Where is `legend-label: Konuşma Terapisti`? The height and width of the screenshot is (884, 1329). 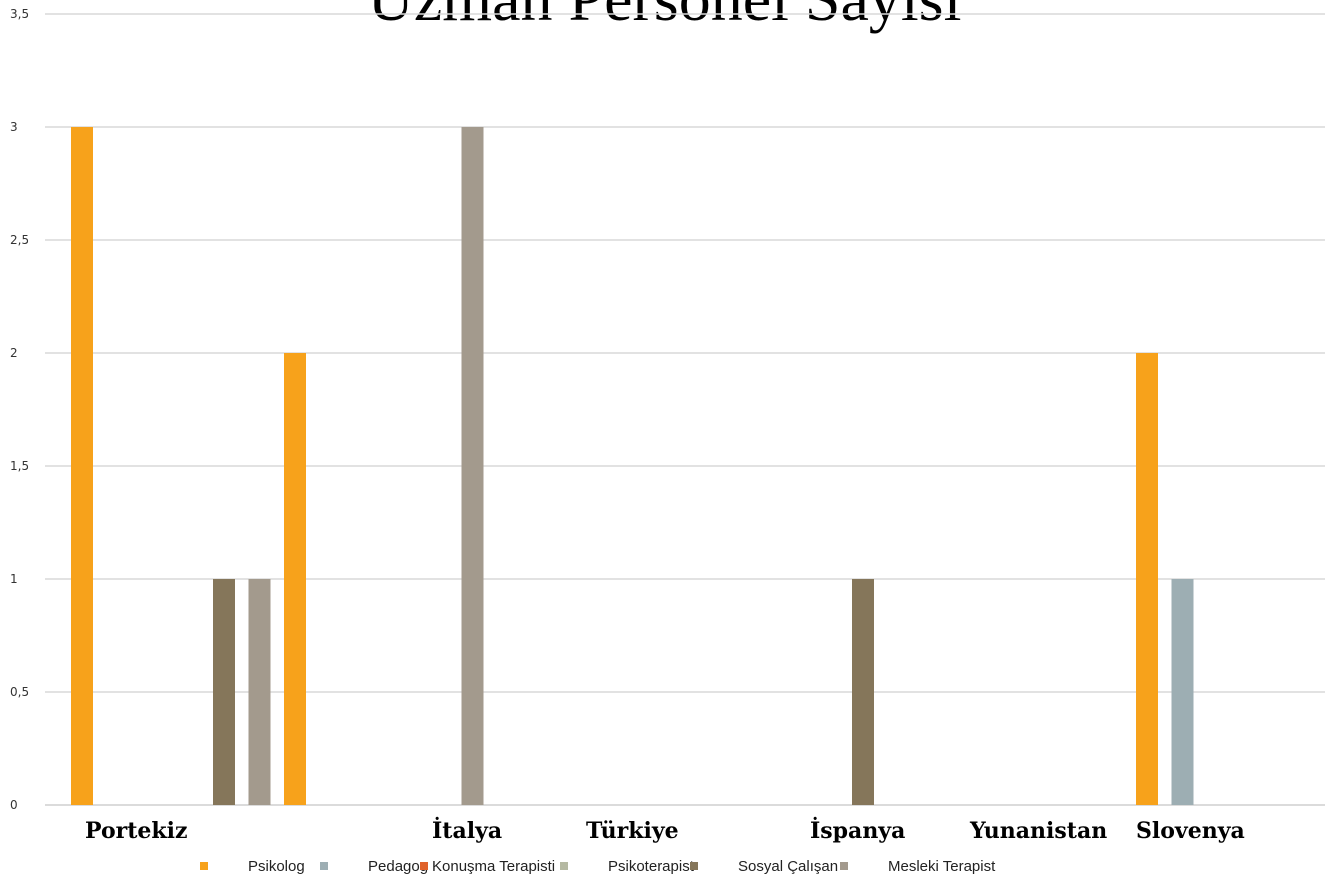
legend-label: Konuşma Terapisti is located at coordinates (494, 866).